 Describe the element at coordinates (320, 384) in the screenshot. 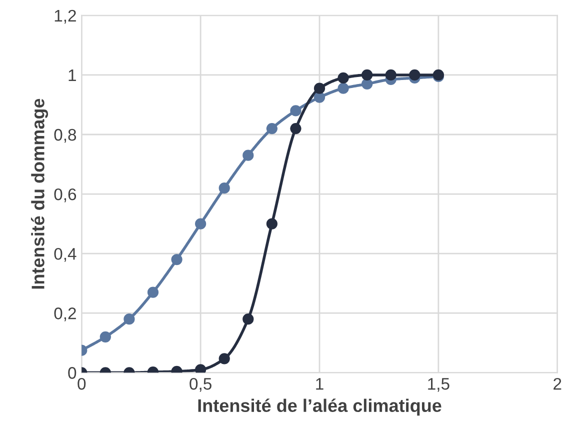

I see `x-tick-label: 1` at that location.